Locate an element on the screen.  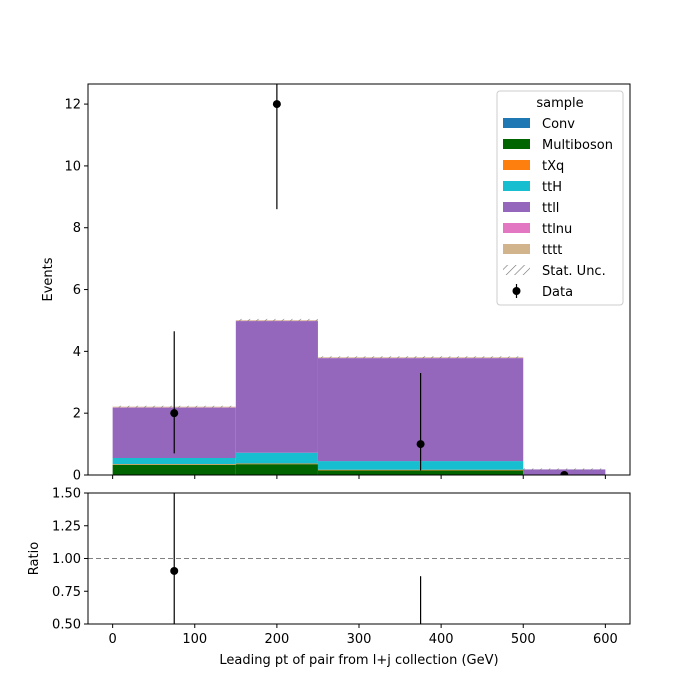
legend-swatch-conv is located at coordinates (516, 123).